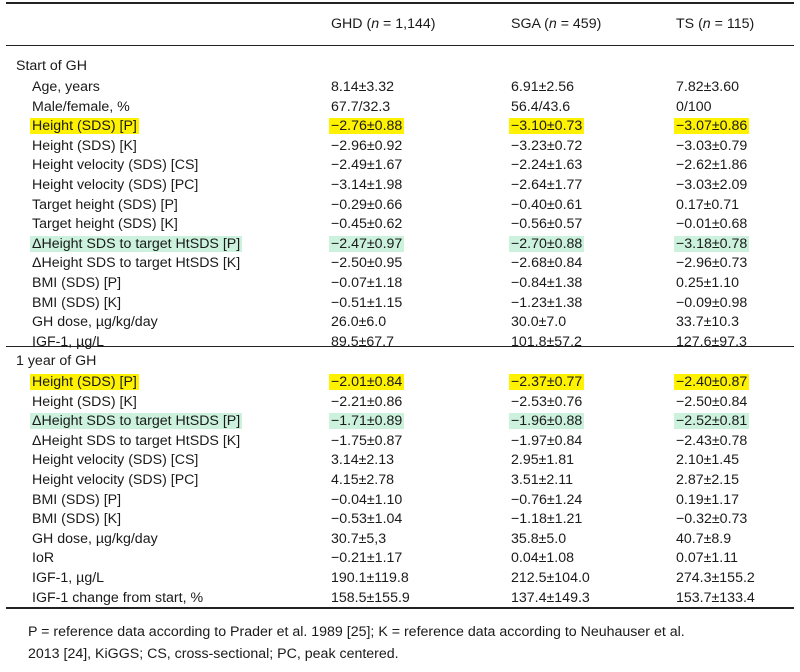 The image size is (800, 672). Describe the element at coordinates (547, 263) in the screenshot. I see `cell-value: −2.68±0.84` at that location.